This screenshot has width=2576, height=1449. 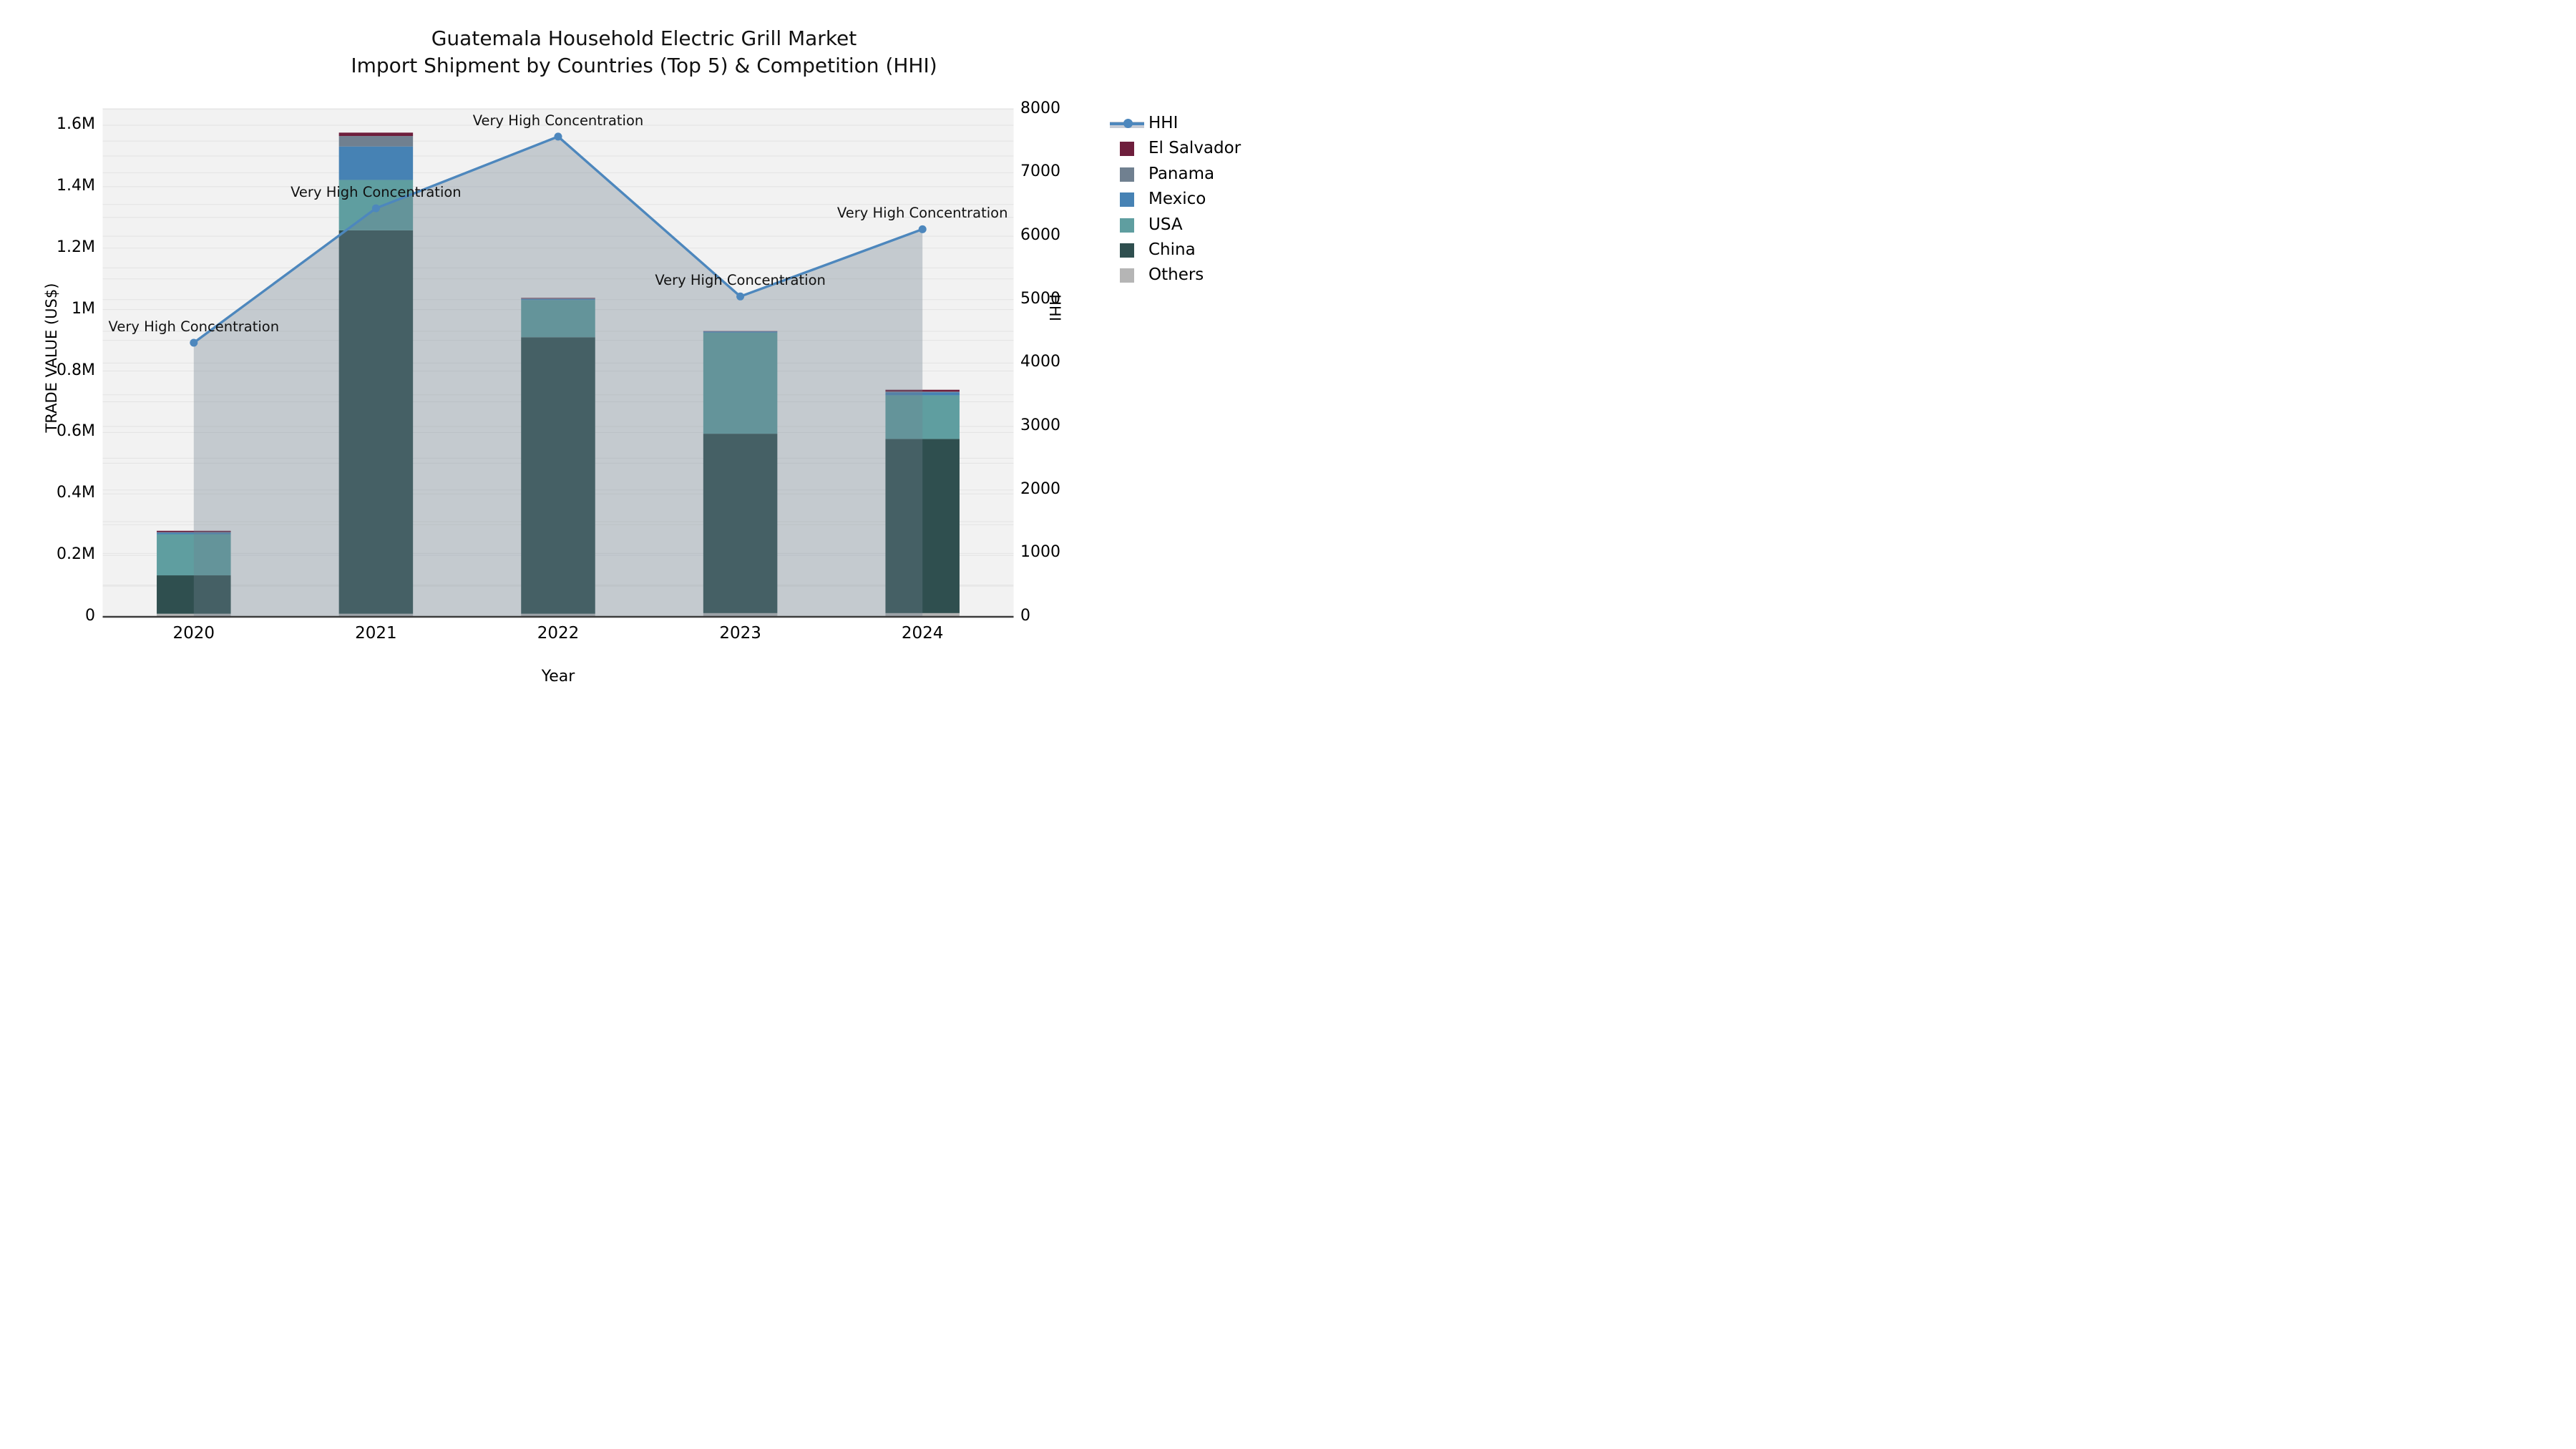 What do you see at coordinates (376, 633) in the screenshot?
I see `x-tick: 2021` at bounding box center [376, 633].